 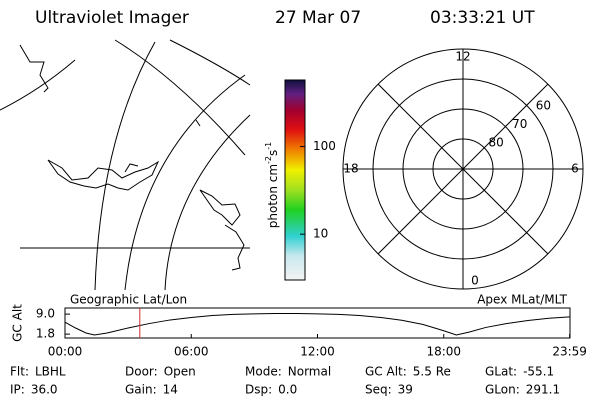 What do you see at coordinates (378, 390) in the screenshot?
I see `info-label: Seq:` at bounding box center [378, 390].